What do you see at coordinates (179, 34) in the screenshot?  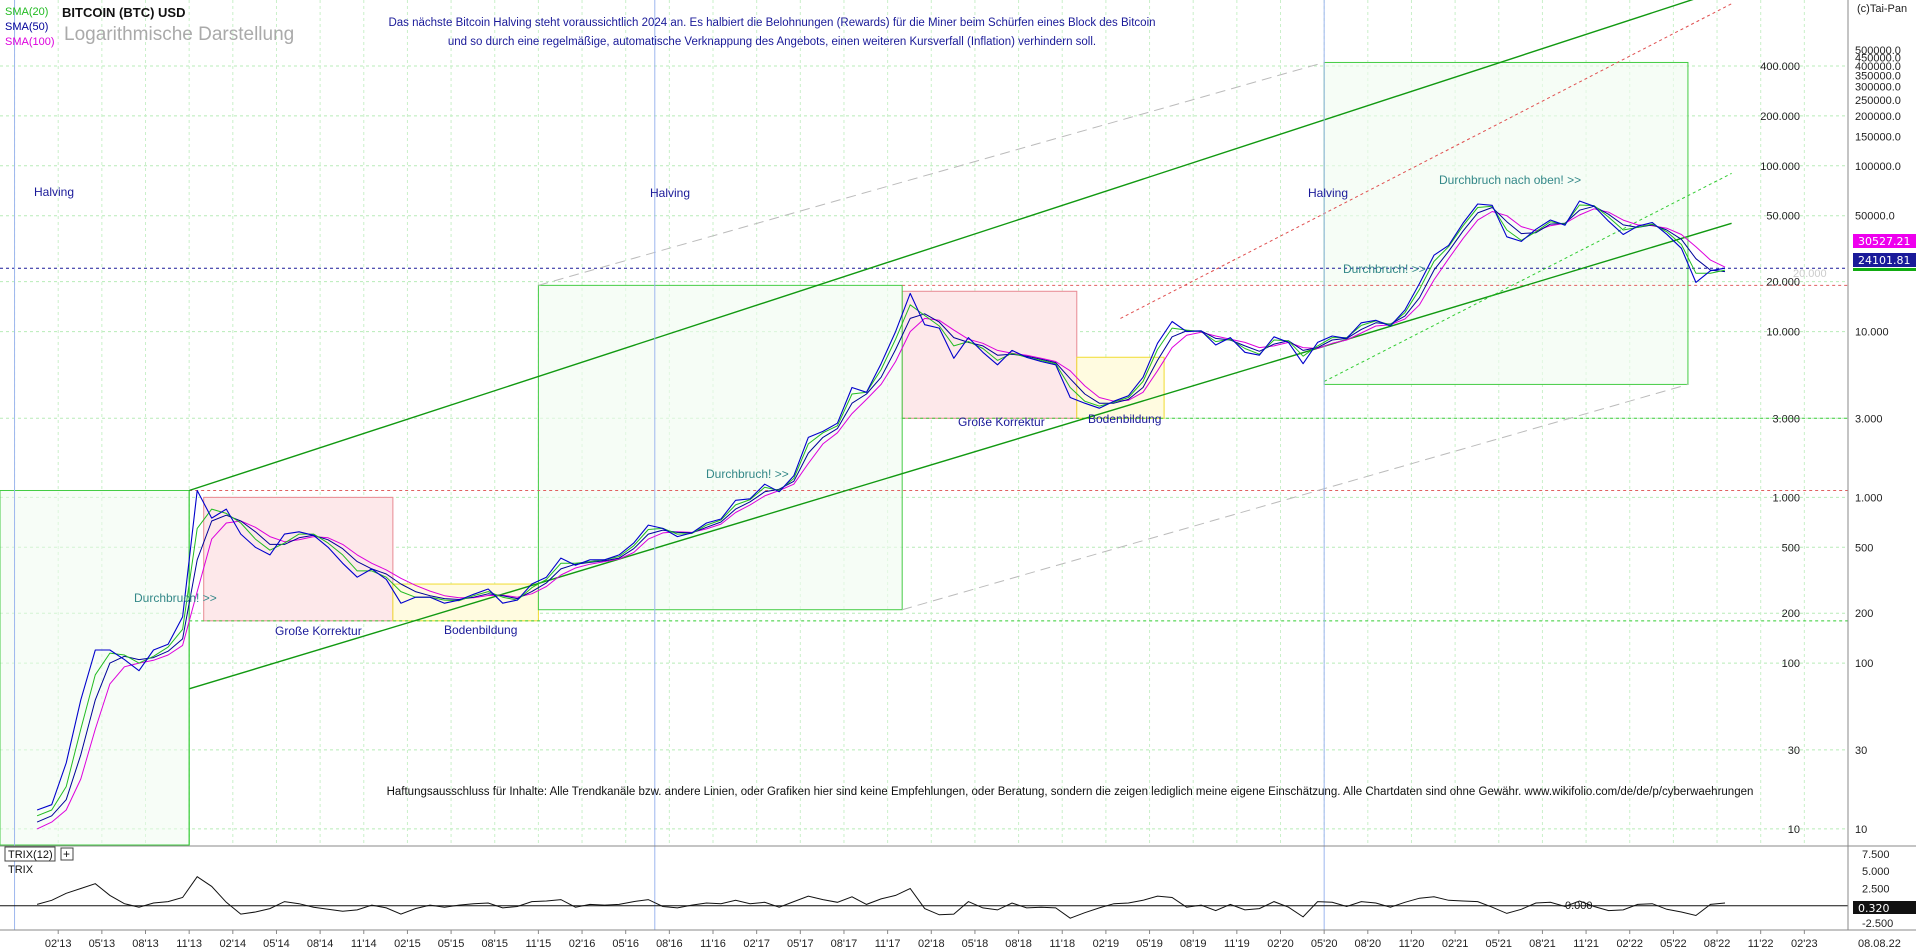 I see `chart-subtitle: Logarithmische Darstellung` at bounding box center [179, 34].